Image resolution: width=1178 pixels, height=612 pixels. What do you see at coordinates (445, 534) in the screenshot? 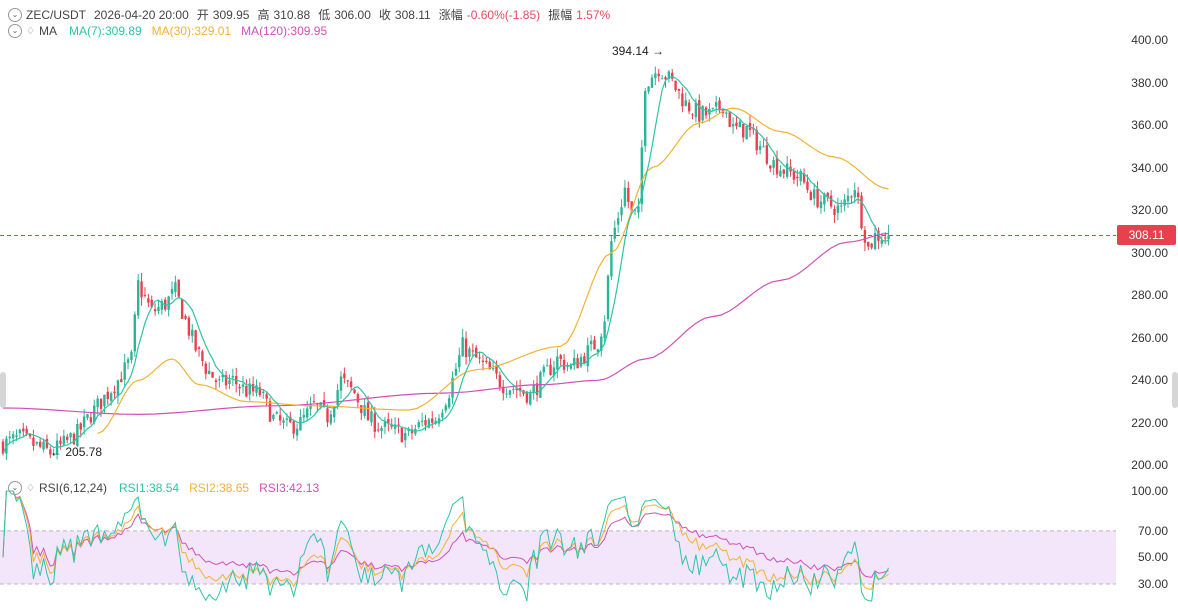
I see `rsi3-line` at bounding box center [445, 534].